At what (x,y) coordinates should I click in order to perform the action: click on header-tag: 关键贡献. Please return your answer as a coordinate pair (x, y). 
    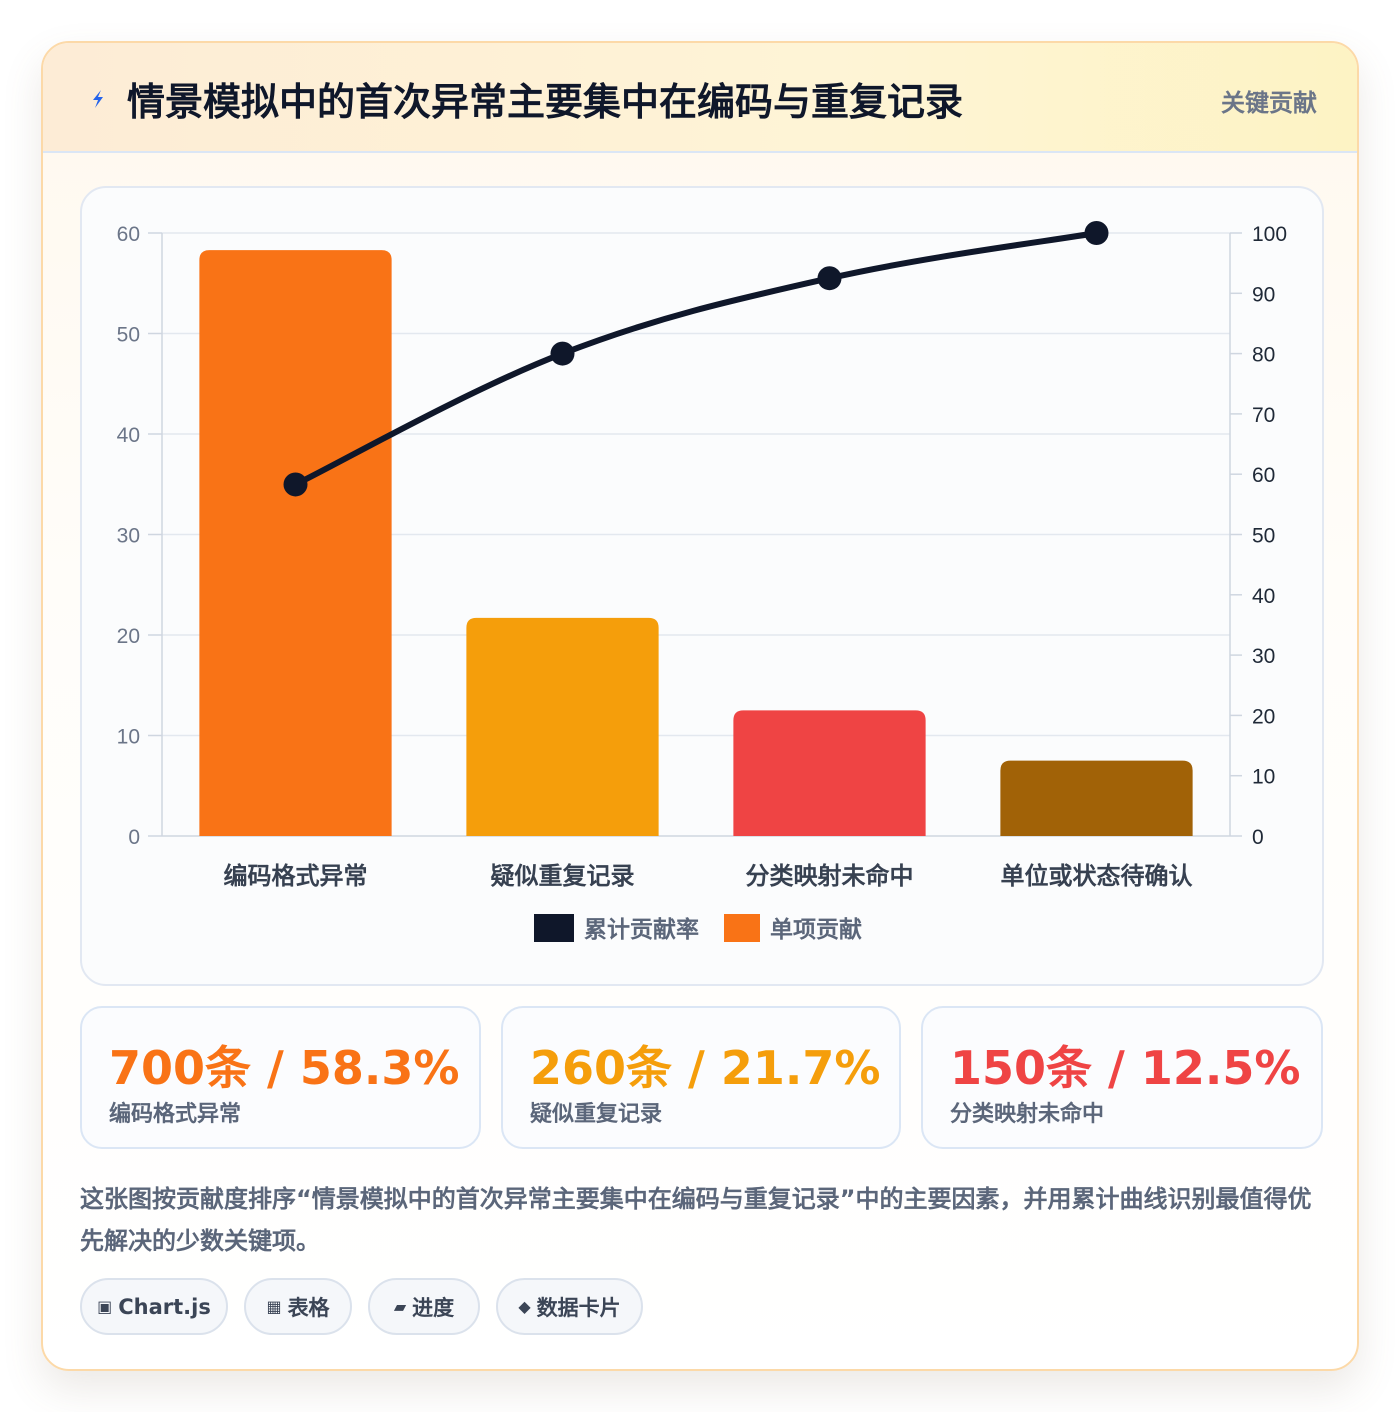
    Looking at the image, I should click on (1269, 103).